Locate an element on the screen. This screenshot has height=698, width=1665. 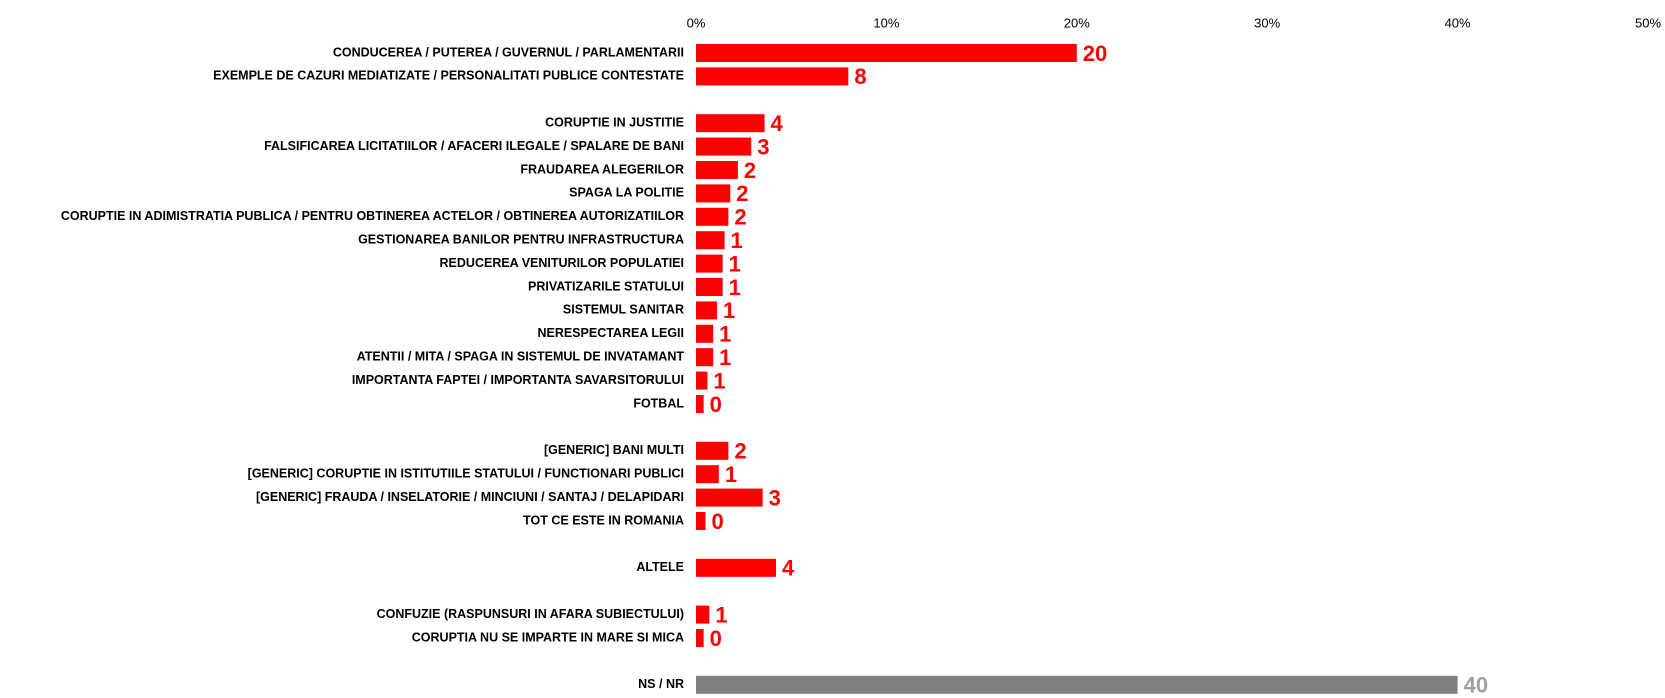
x-tick-label: 30% is located at coordinates (1267, 22).